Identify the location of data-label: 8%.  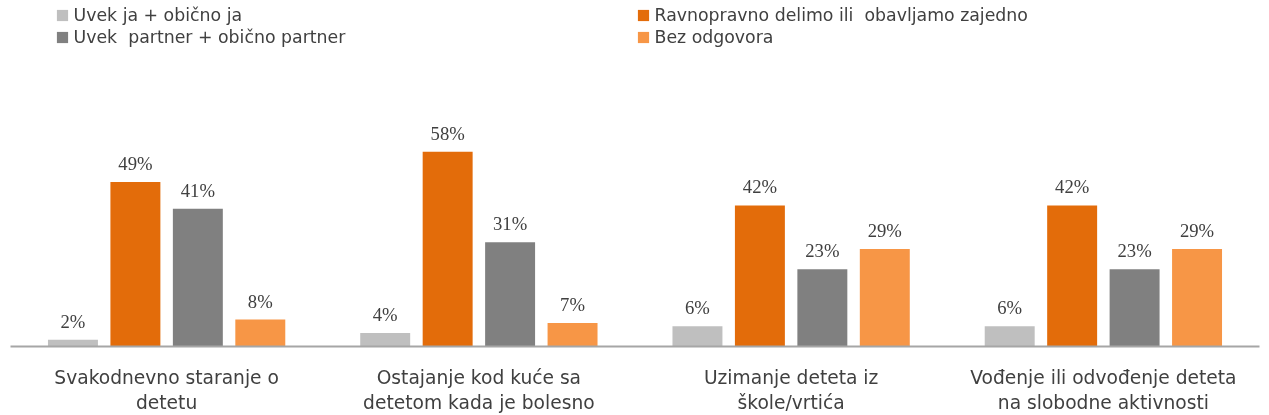
(260, 301).